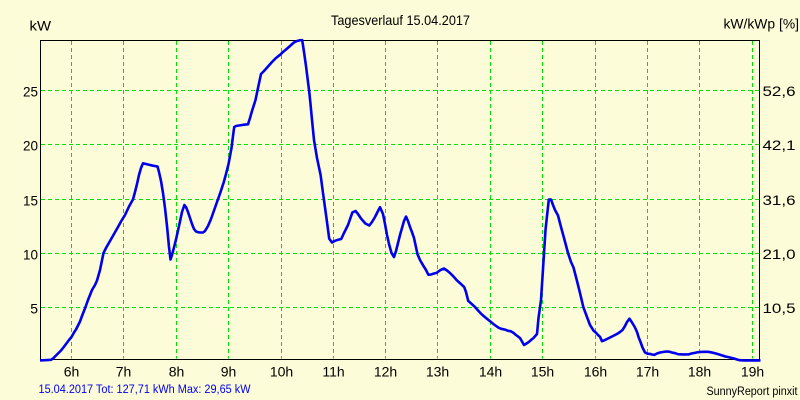  I want to click on svg-text: 15, so click(30, 200).